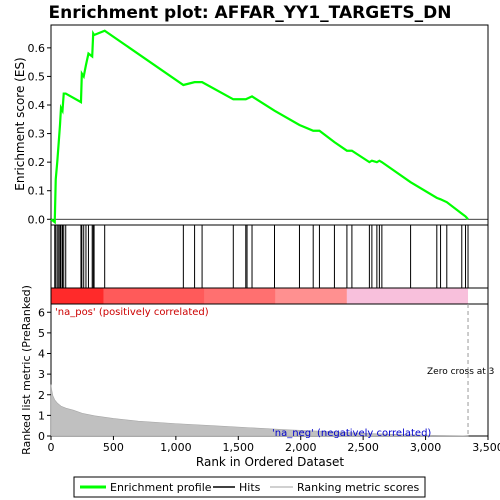  Describe the element at coordinates (41, 436) in the screenshot. I see `metric-tick-label: 0` at that location.